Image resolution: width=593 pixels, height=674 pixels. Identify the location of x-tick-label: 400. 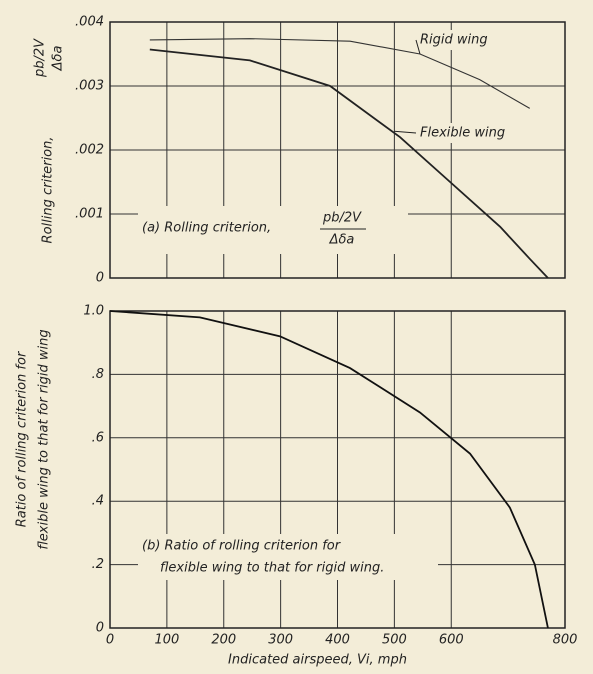
(337, 640).